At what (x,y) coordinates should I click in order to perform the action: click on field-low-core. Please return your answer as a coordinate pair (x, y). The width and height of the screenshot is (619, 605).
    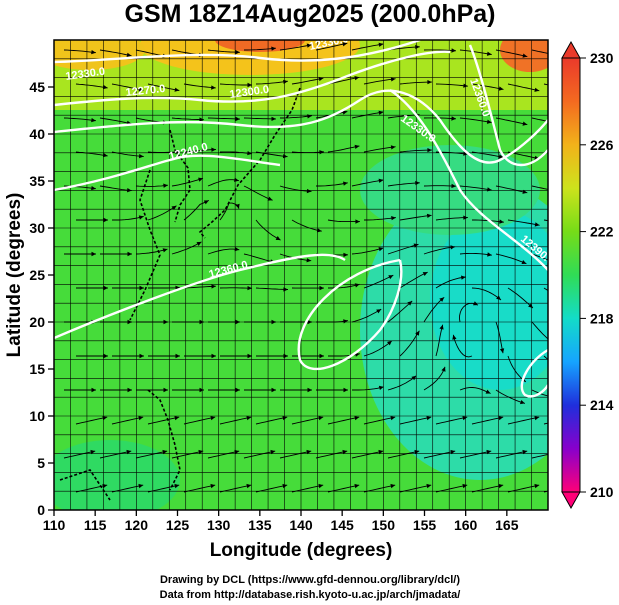
    Looking at the image, I should click on (489, 300).